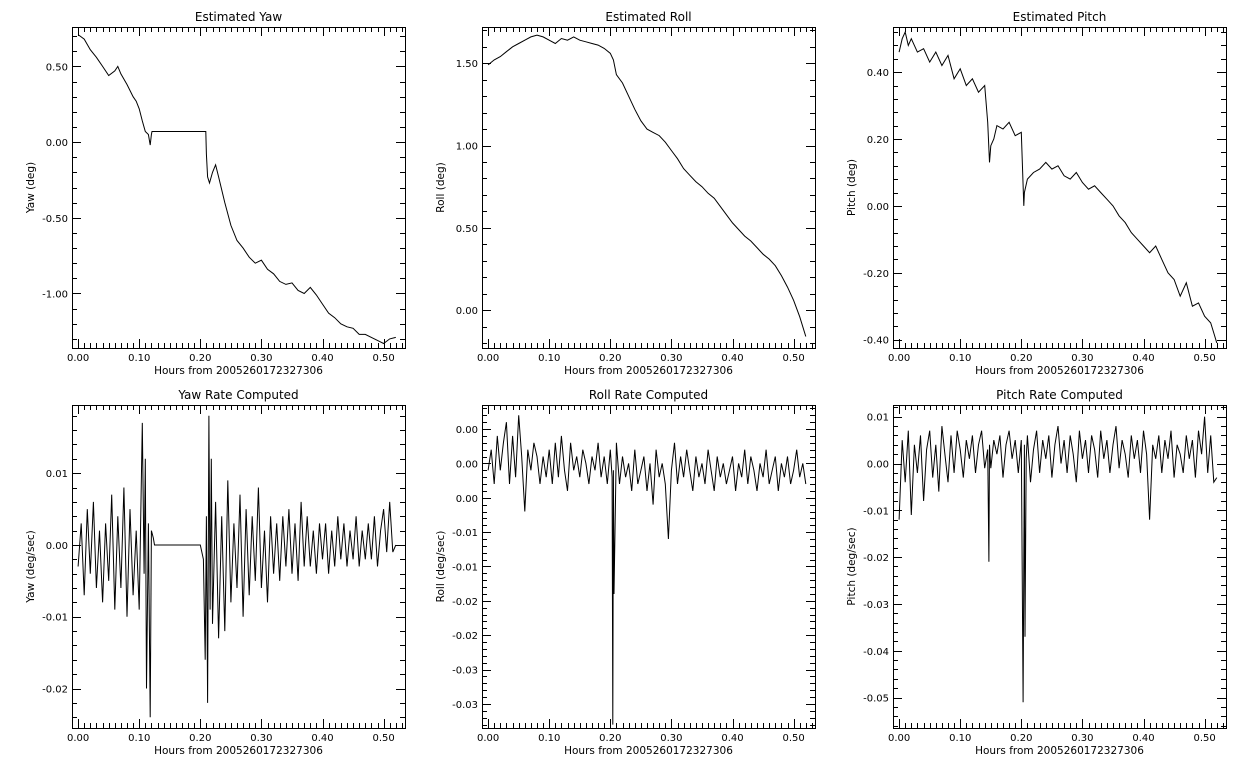  Describe the element at coordinates (467, 64) in the screenshot. I see `y-tick-label: 1.50` at that location.